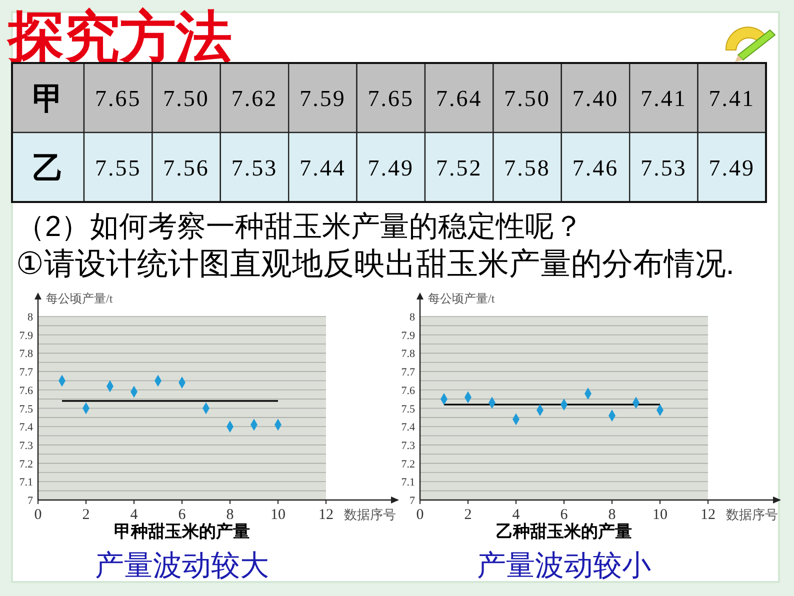 This screenshot has width=794, height=596. Describe the element at coordinates (595, 98) in the screenshot. I see `data-label: 7.40` at that location.